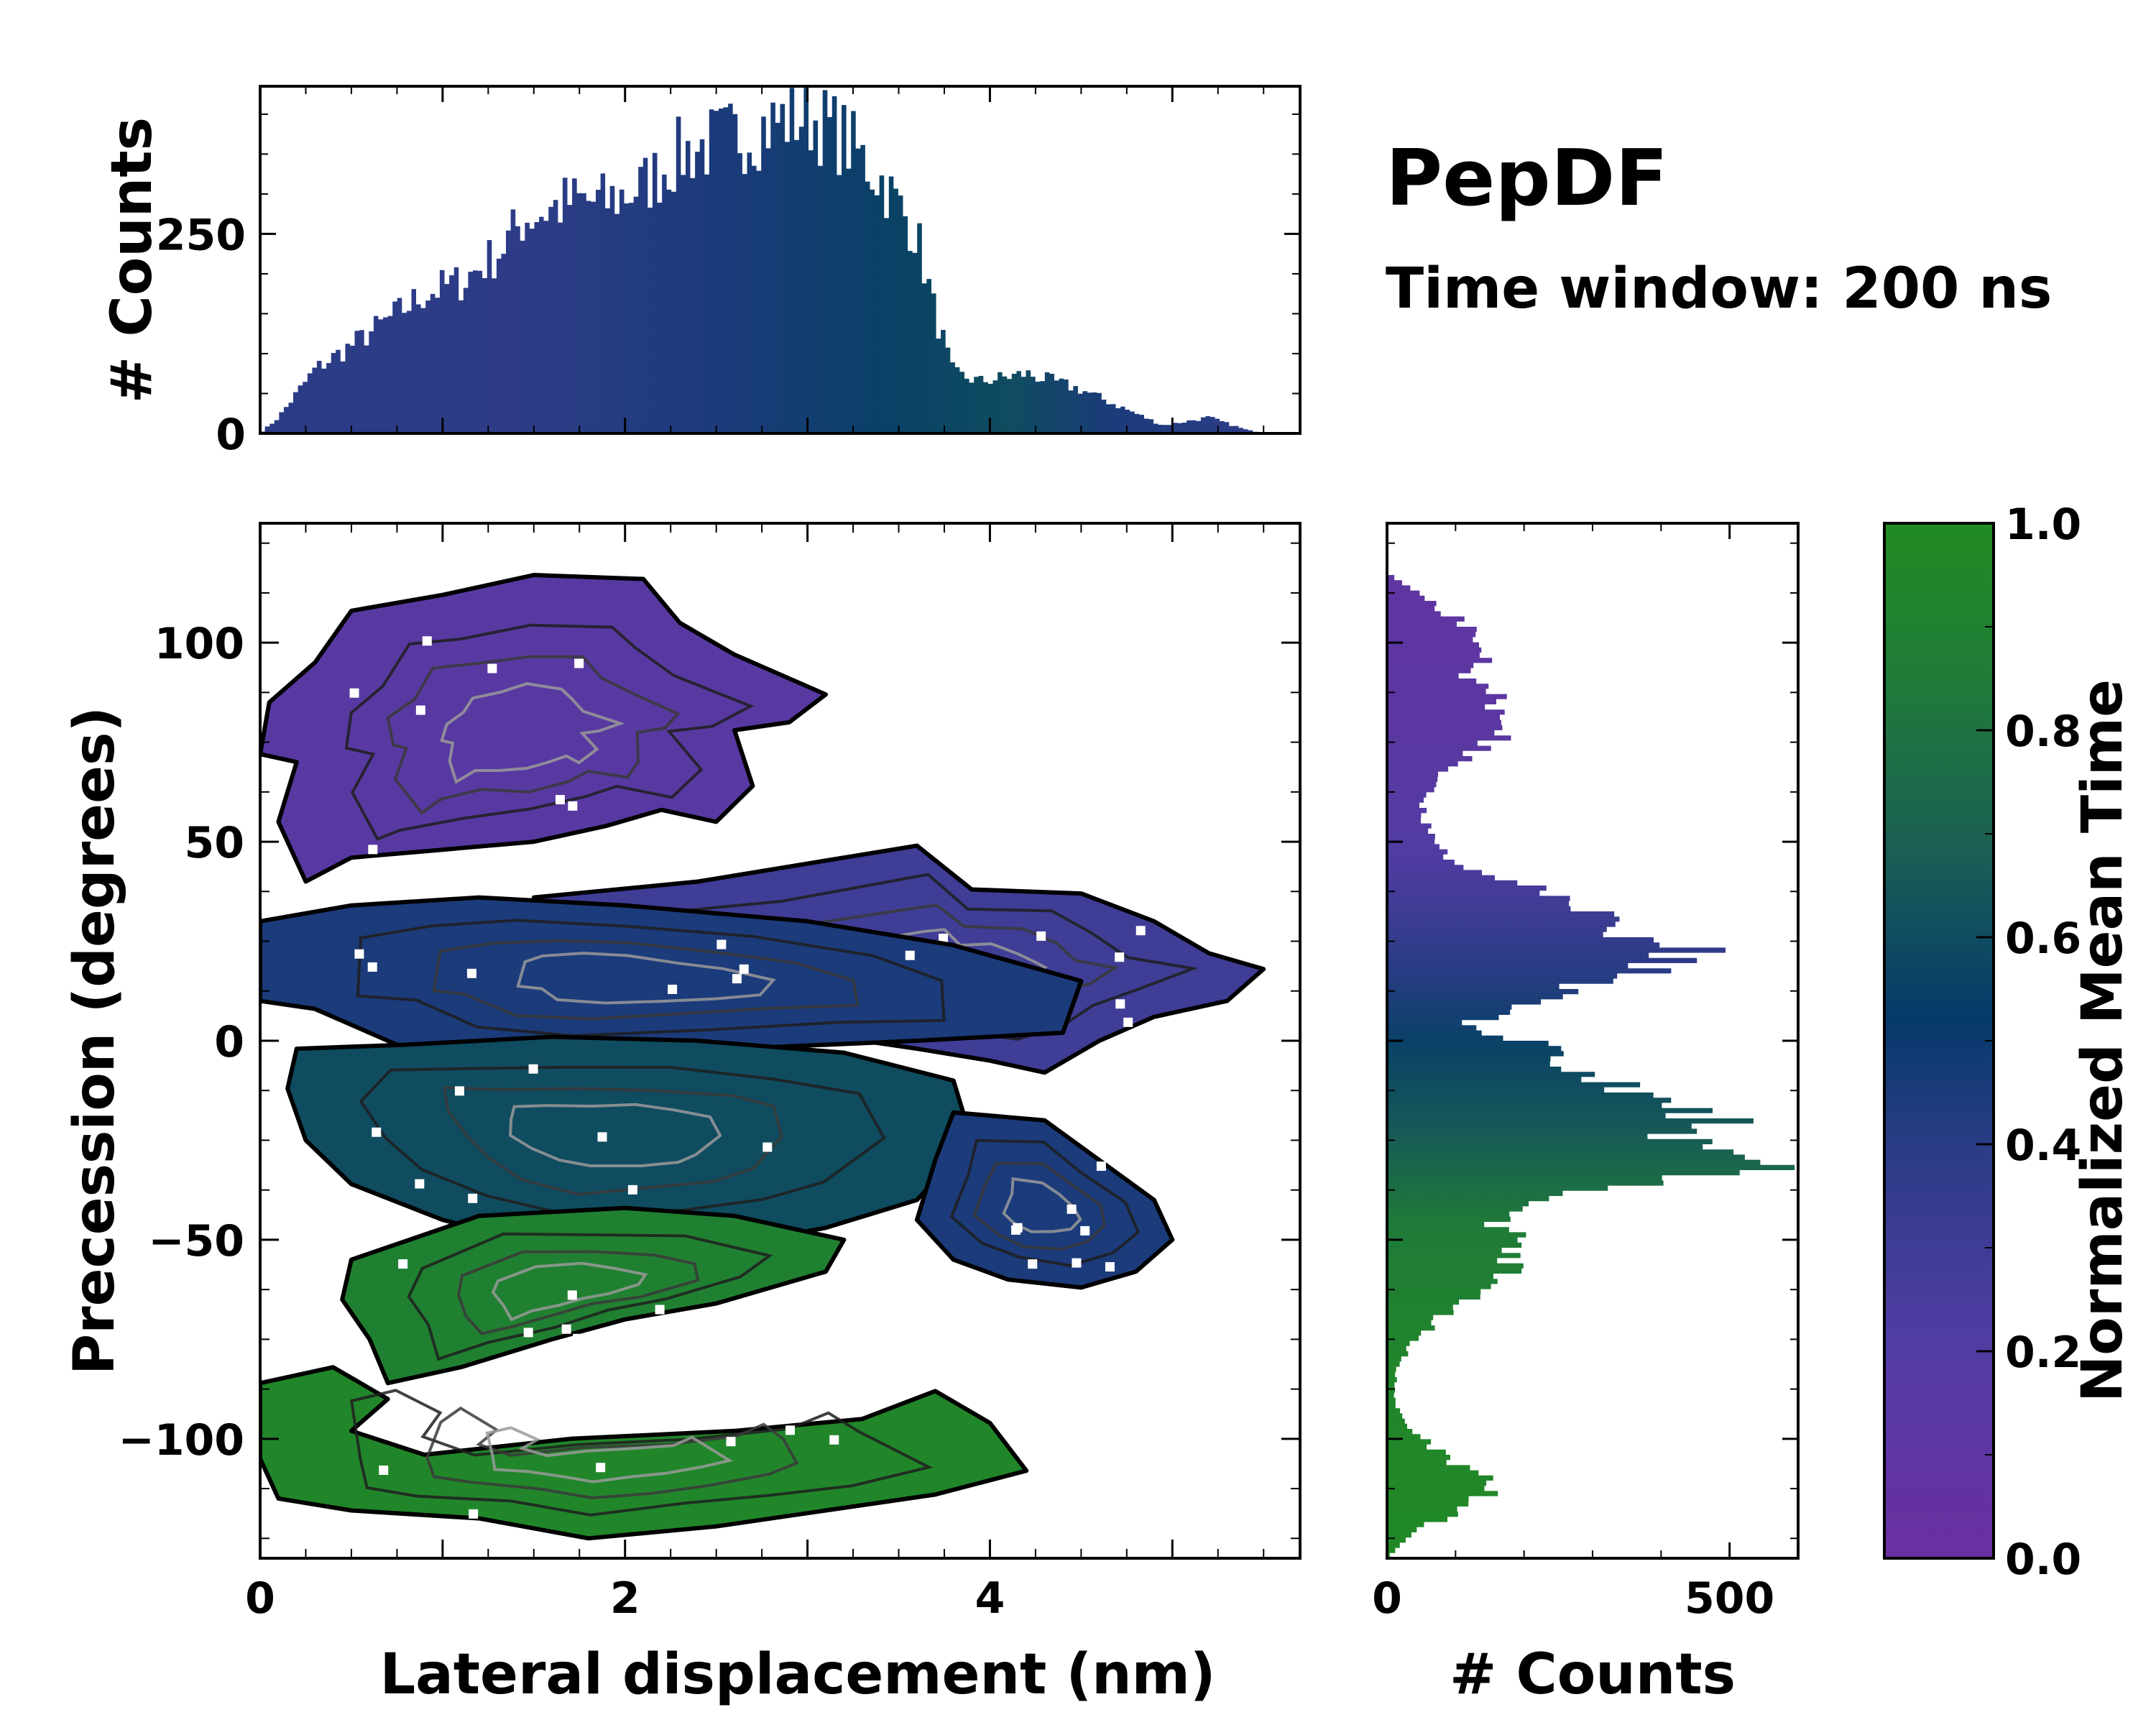  I want to click on top-histogram-bars, so click(780, 260).